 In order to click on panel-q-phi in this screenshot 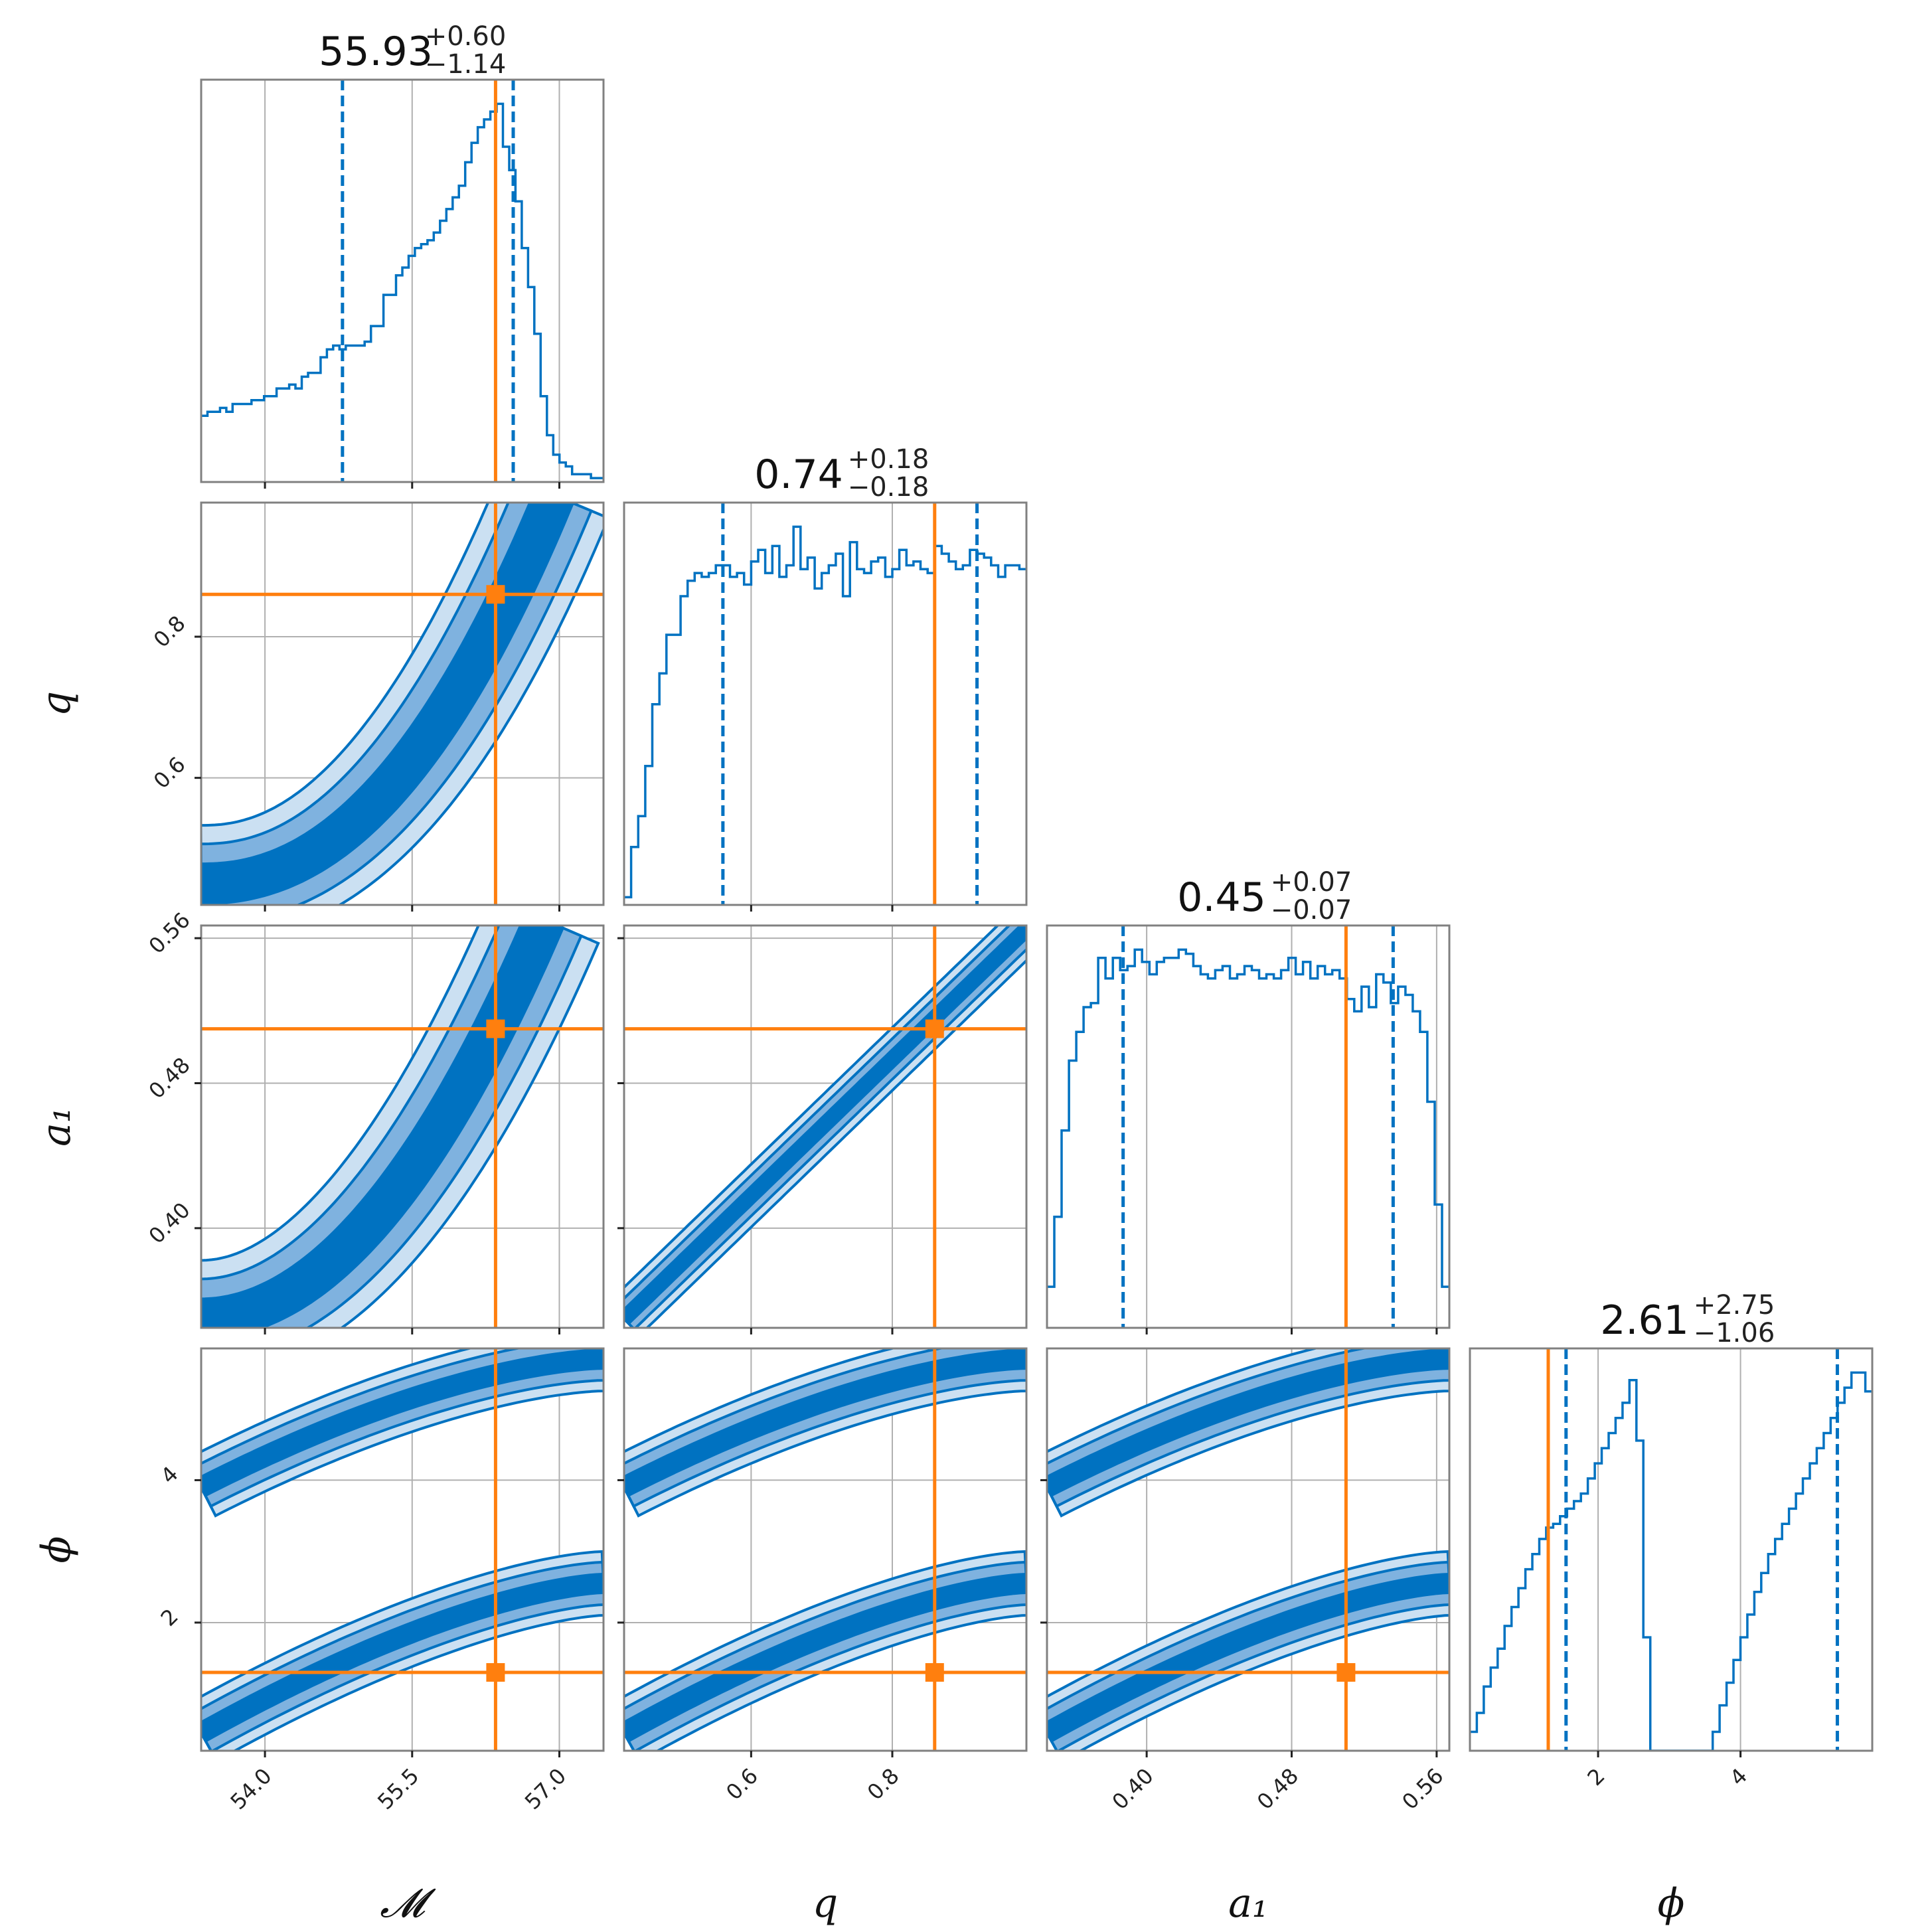, I will do `click(822, 1552)`.